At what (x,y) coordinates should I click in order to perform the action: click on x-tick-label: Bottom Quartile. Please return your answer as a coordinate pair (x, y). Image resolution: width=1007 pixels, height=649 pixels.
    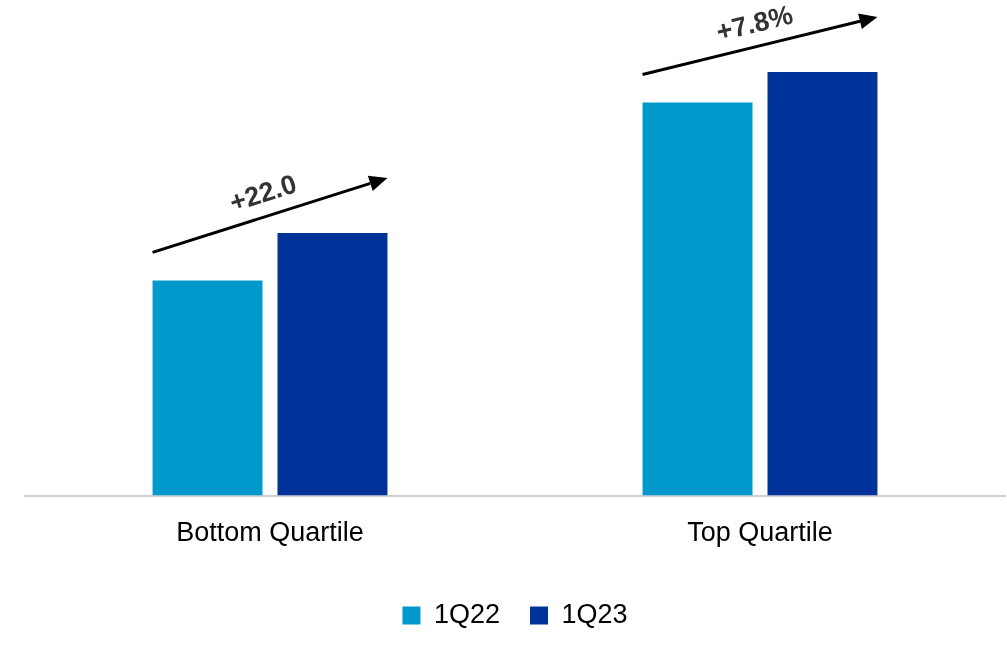
    Looking at the image, I should click on (270, 532).